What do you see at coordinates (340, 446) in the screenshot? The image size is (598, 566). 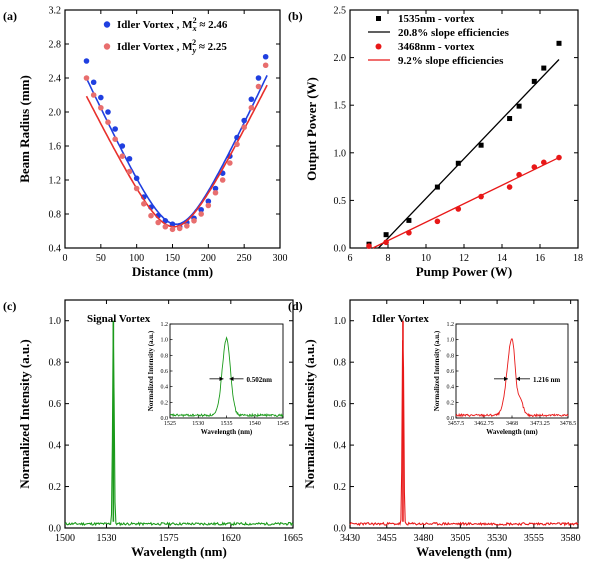 I see `y-tick-label: 0.4` at bounding box center [340, 446].